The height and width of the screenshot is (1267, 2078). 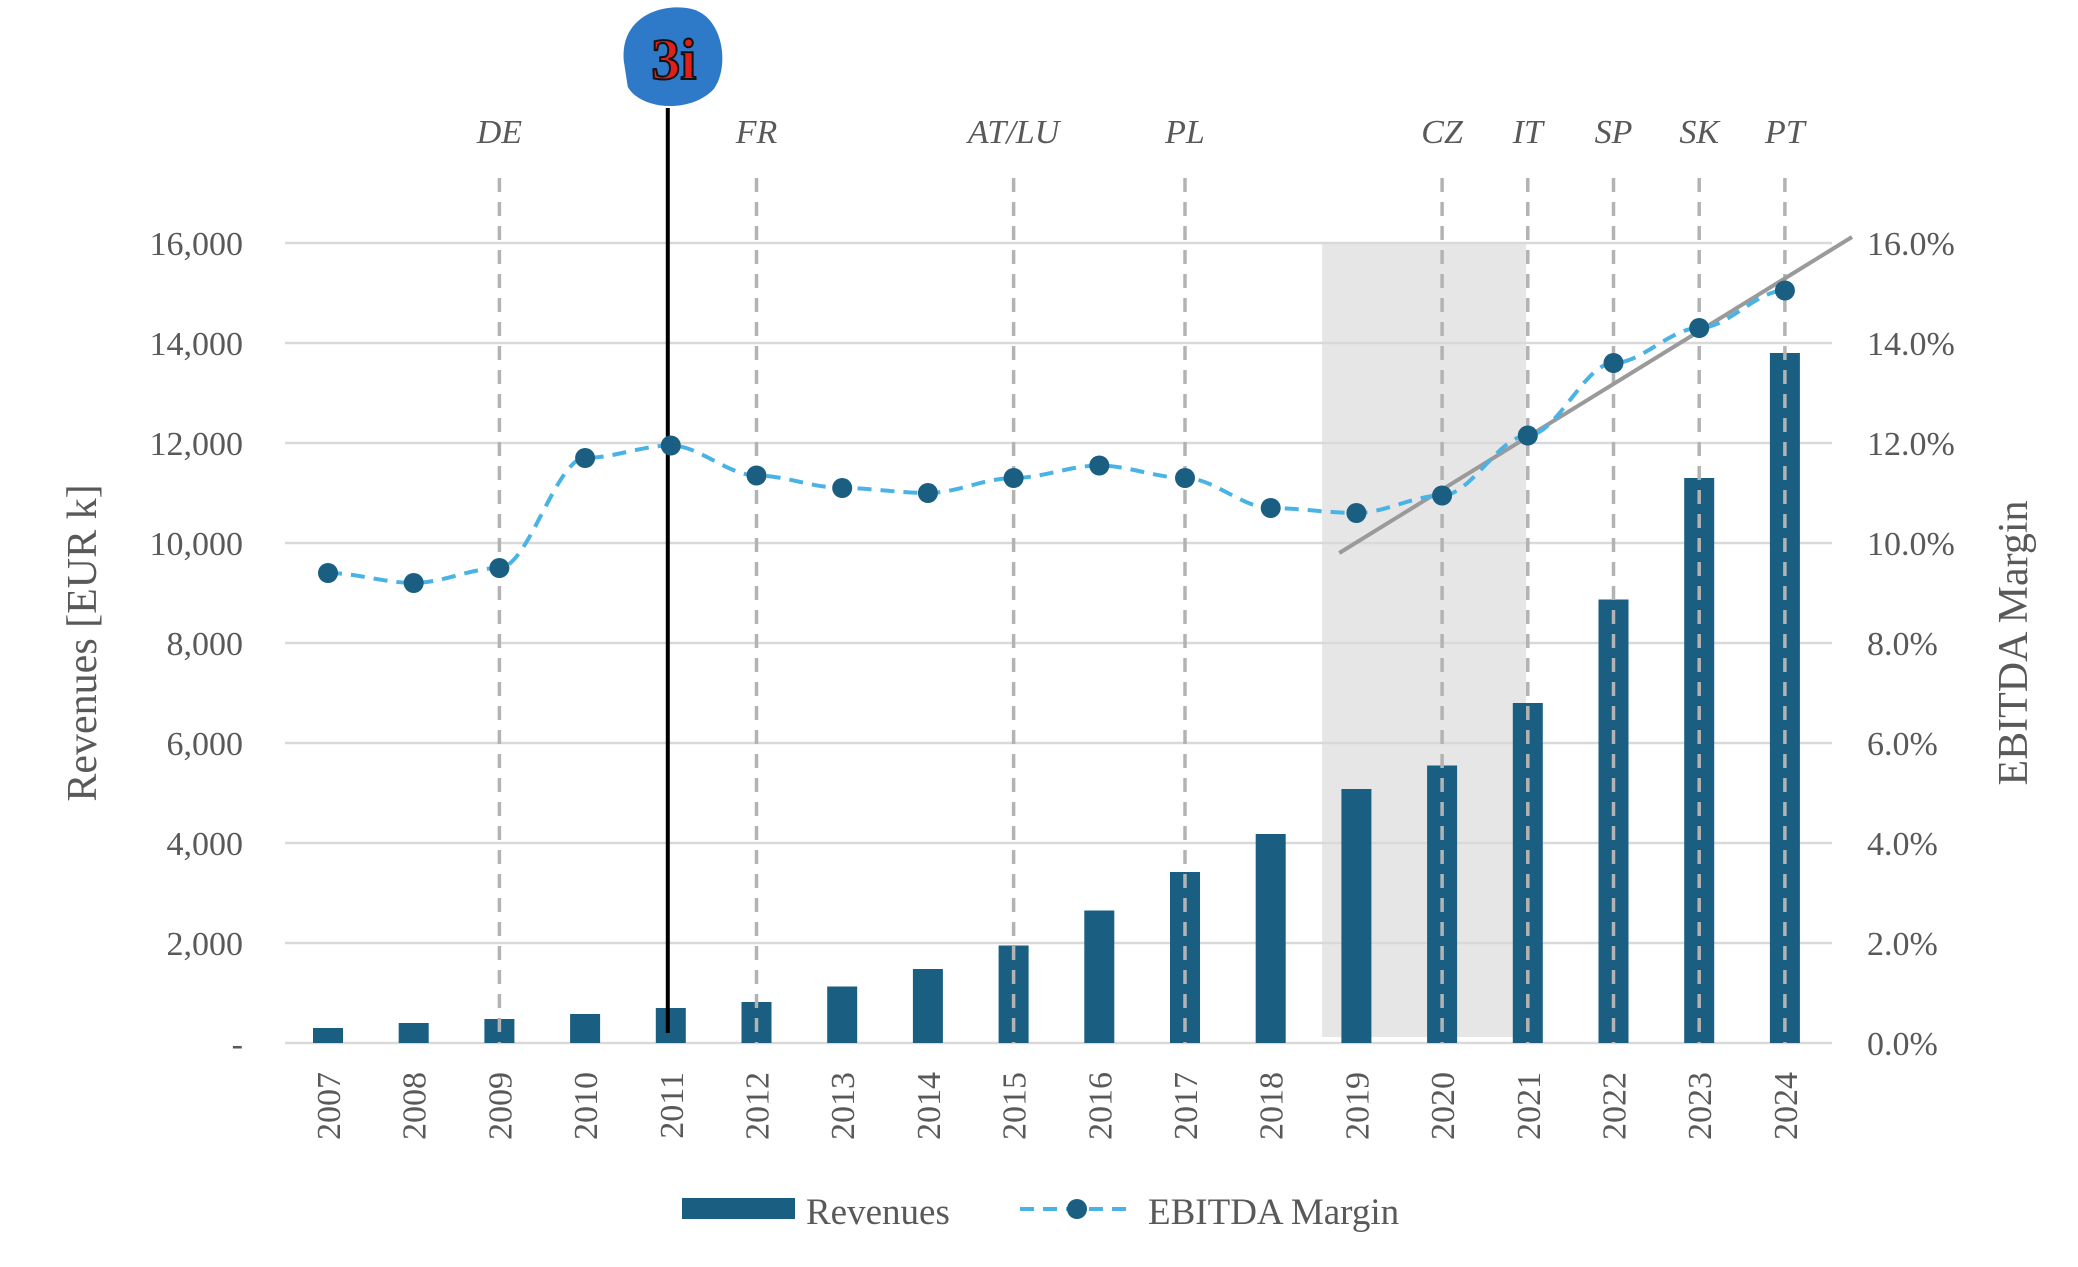 I want to click on investor-logo-badge, so click(x=673, y=57).